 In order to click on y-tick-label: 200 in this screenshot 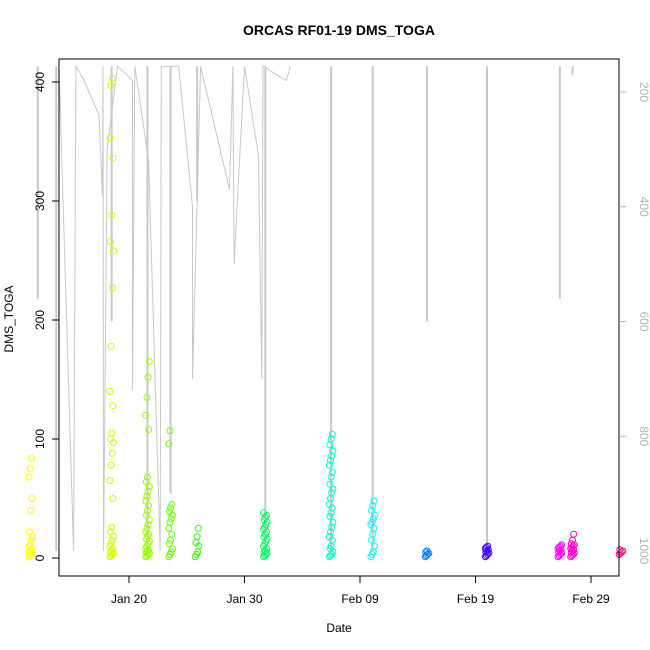, I will do `click(40, 320)`.